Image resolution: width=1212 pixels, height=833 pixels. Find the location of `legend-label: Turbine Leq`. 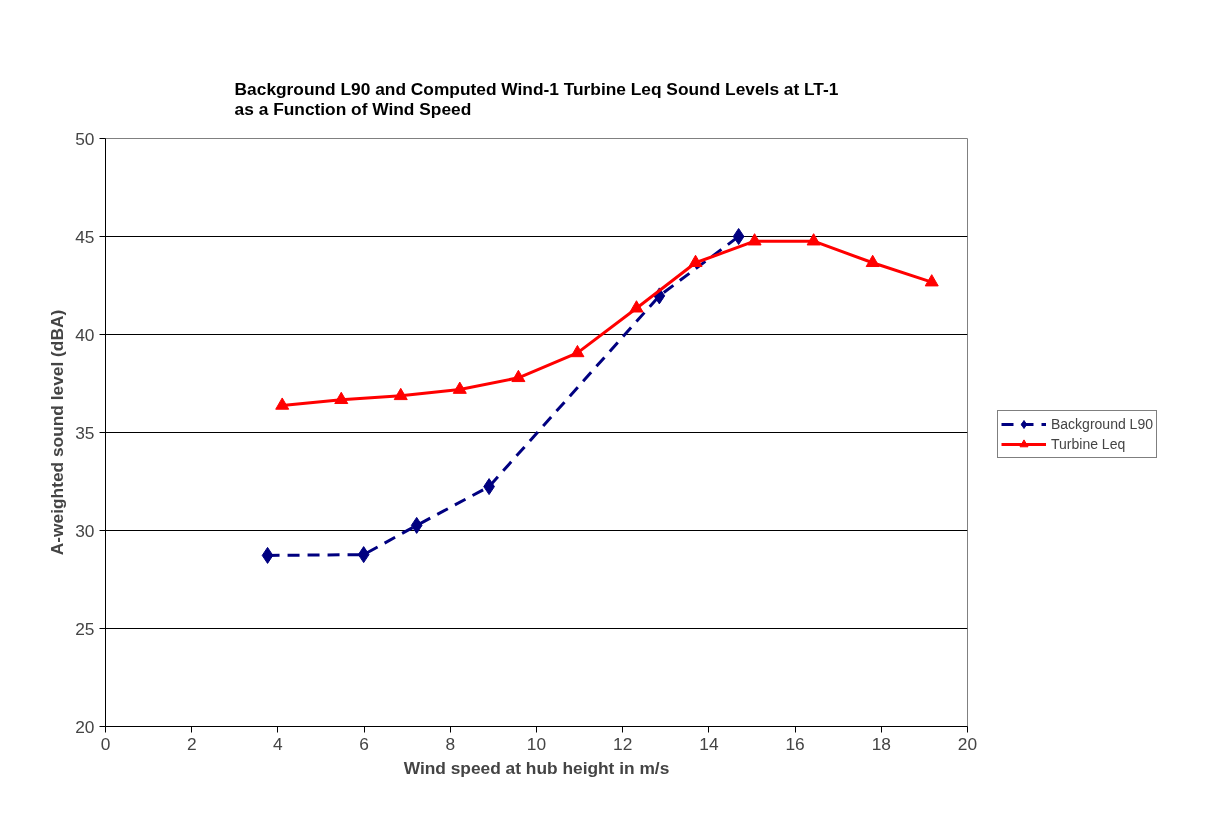

legend-label: Turbine Leq is located at coordinates (1088, 444).